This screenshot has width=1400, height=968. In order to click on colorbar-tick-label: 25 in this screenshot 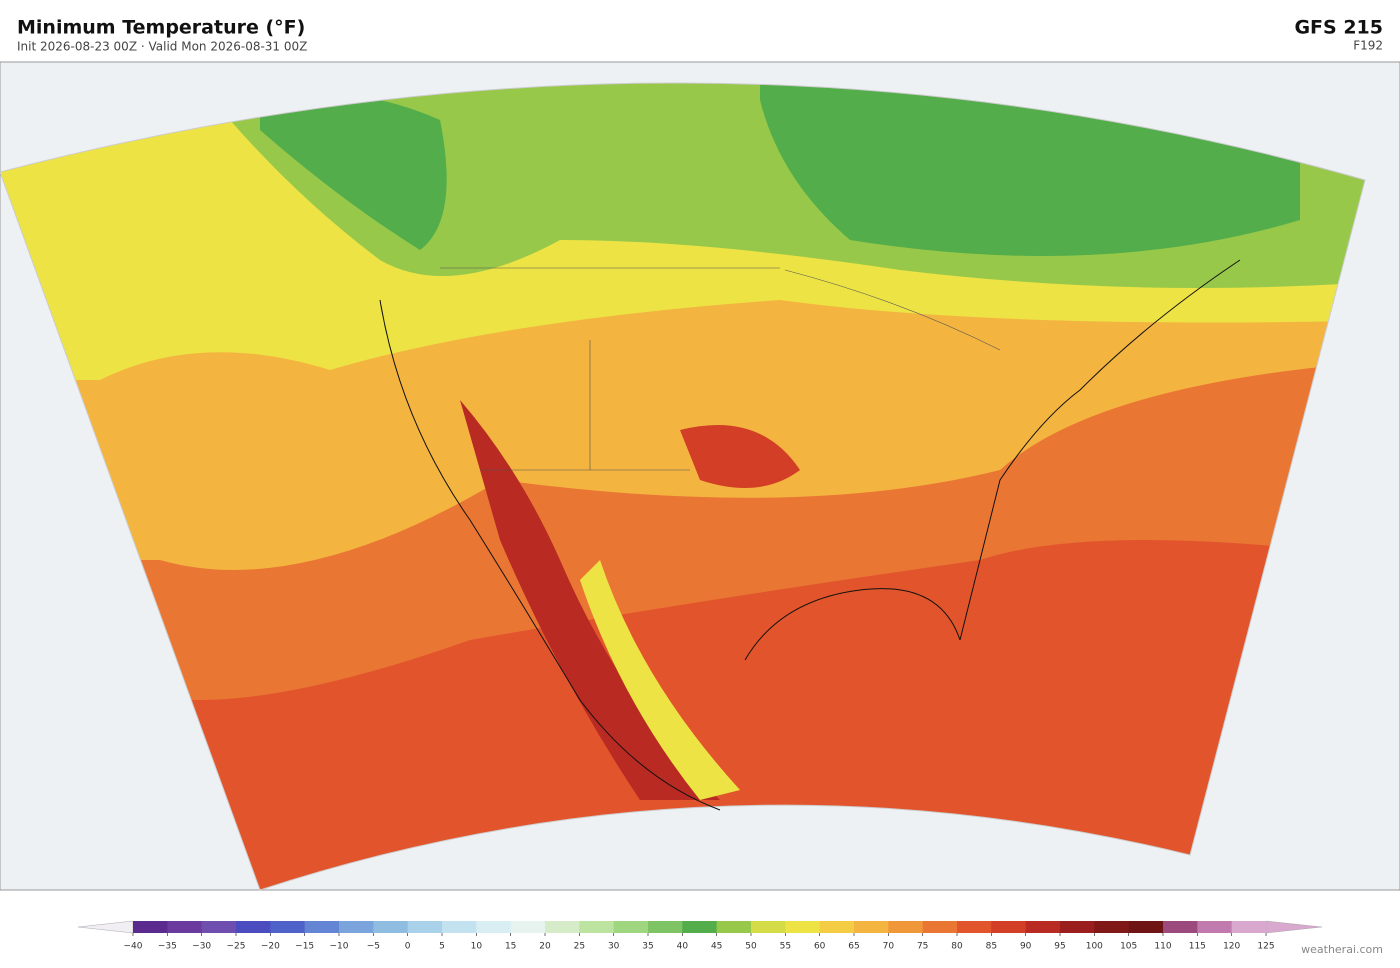, I will do `click(579, 947)`.